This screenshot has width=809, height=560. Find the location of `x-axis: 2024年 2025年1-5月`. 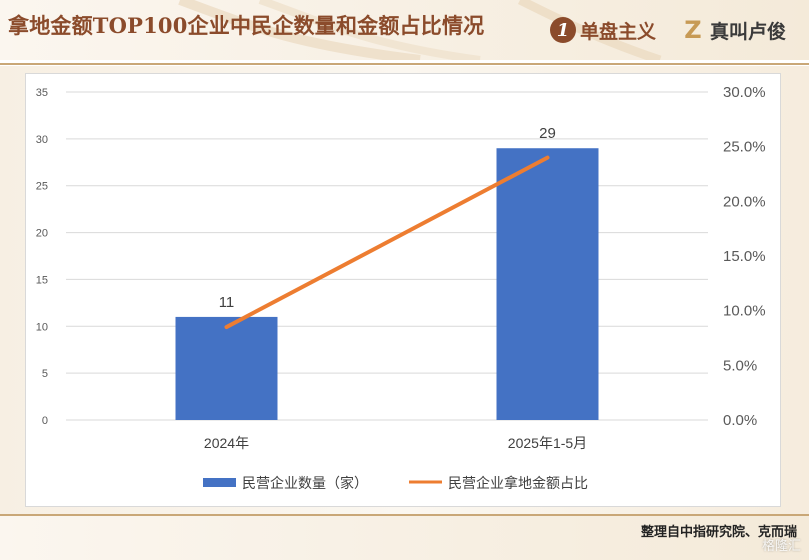

x-axis: 2024年 2025年1-5月 is located at coordinates (395, 443).